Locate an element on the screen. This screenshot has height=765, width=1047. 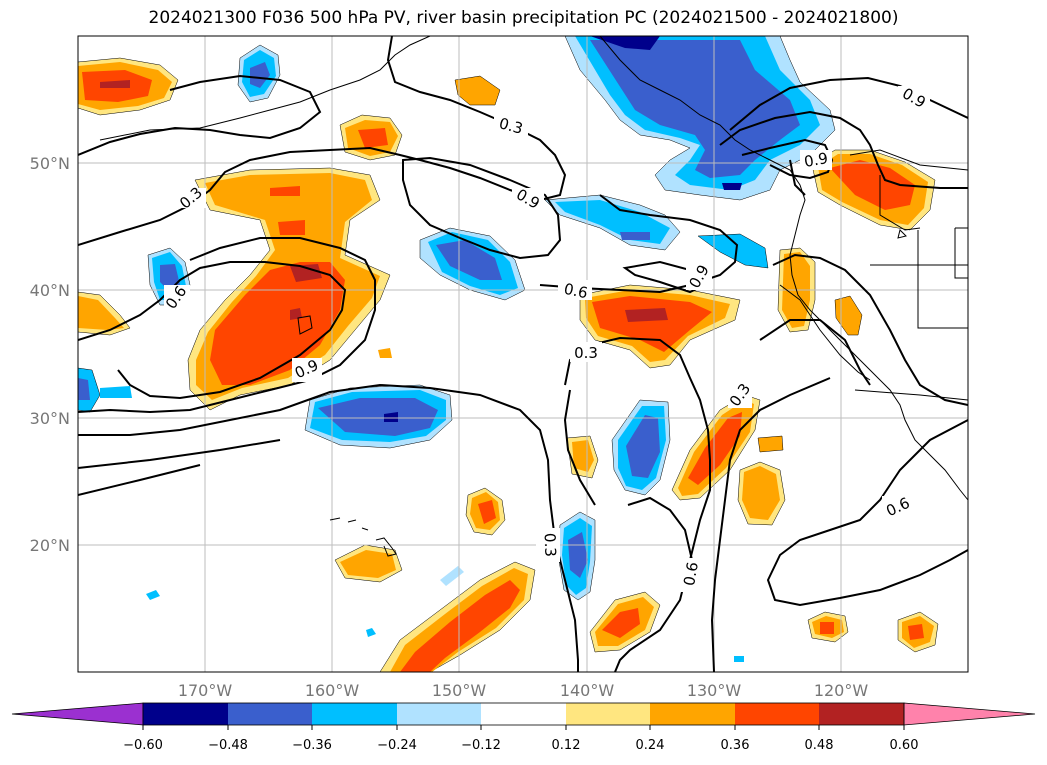
lat-label-30: 30°N is located at coordinates (50, 418).